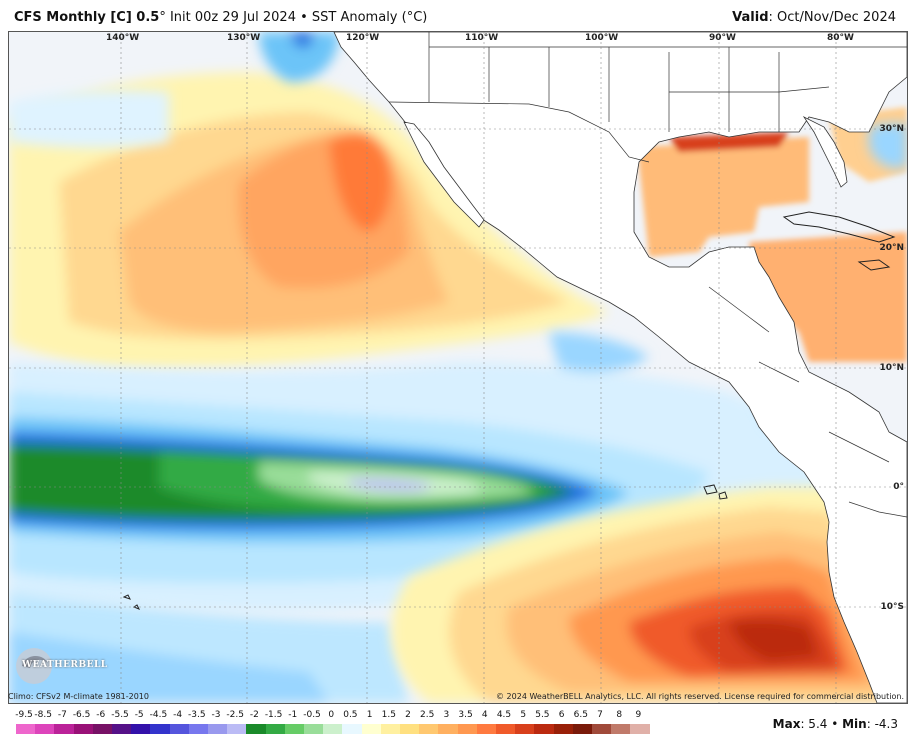  Describe the element at coordinates (750, 17) in the screenshot. I see `valid-label: Valid` at that location.